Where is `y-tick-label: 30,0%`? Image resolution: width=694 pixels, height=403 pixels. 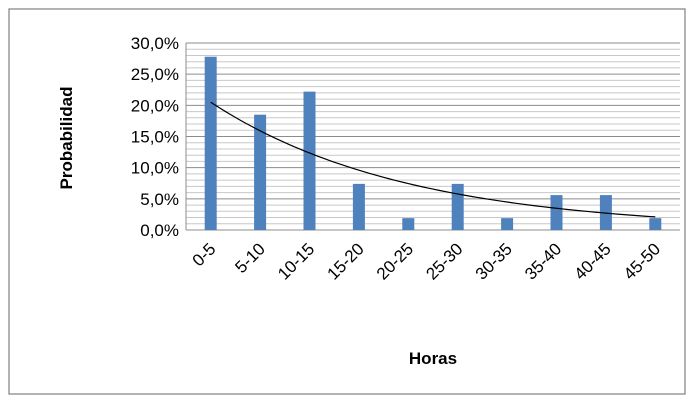 y-tick-label: 30,0% is located at coordinates (155, 43).